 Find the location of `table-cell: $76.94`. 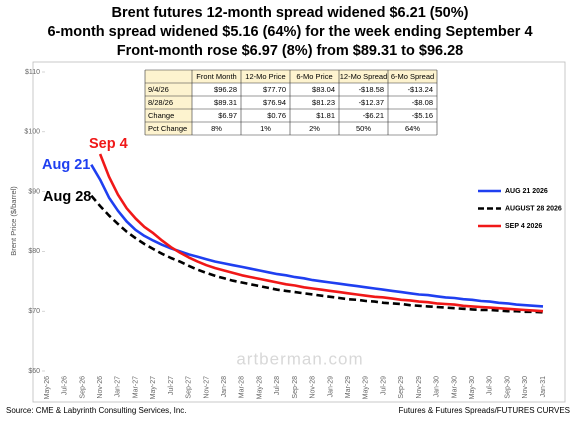

table-cell: $76.94 is located at coordinates (274, 102).